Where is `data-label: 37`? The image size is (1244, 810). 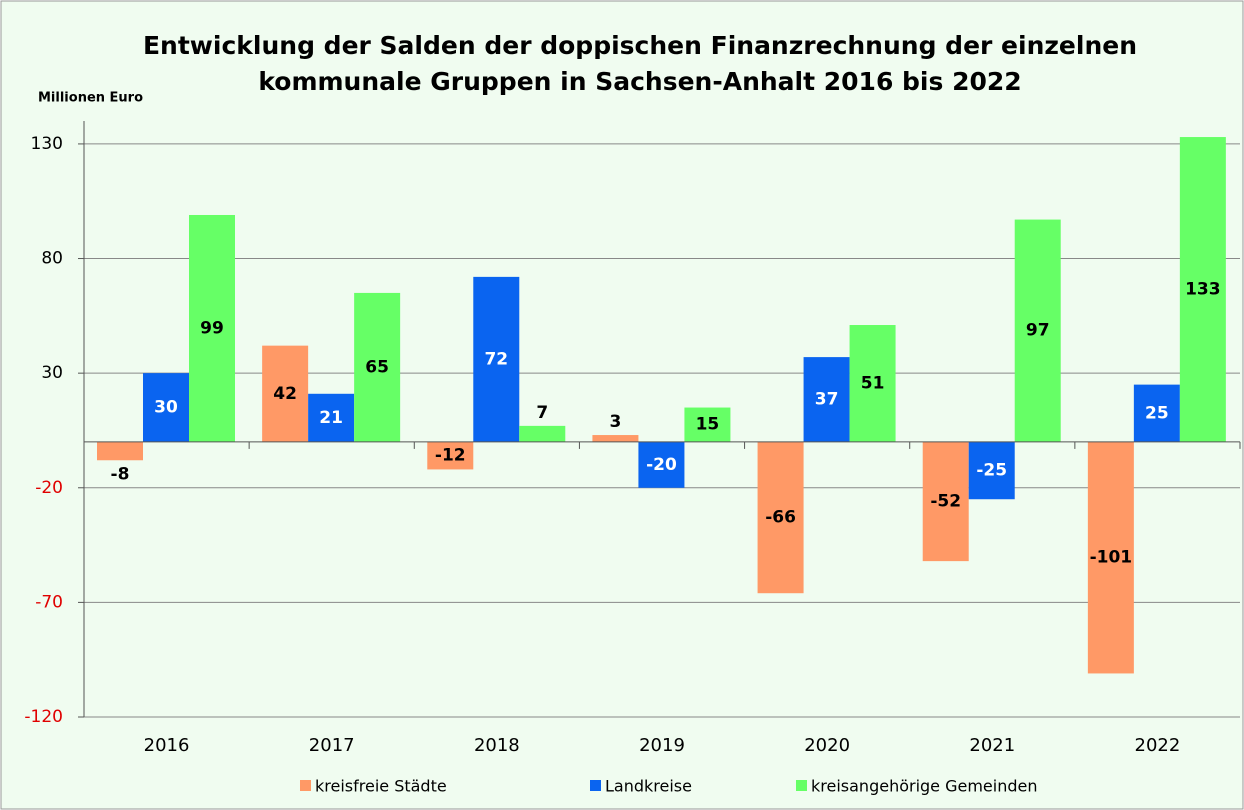
data-label: 37 is located at coordinates (827, 400).